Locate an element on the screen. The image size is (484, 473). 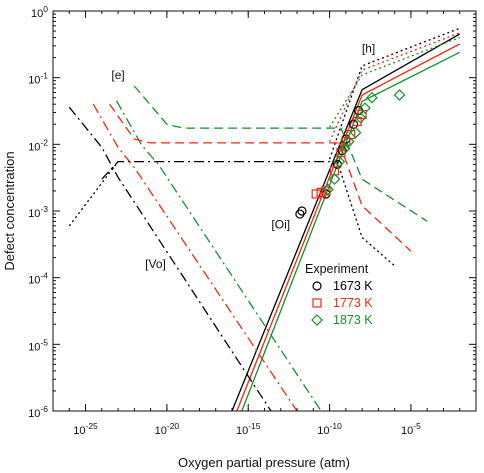
x-axis-title: Oxygen partial pressure (atm) is located at coordinates (264, 462).